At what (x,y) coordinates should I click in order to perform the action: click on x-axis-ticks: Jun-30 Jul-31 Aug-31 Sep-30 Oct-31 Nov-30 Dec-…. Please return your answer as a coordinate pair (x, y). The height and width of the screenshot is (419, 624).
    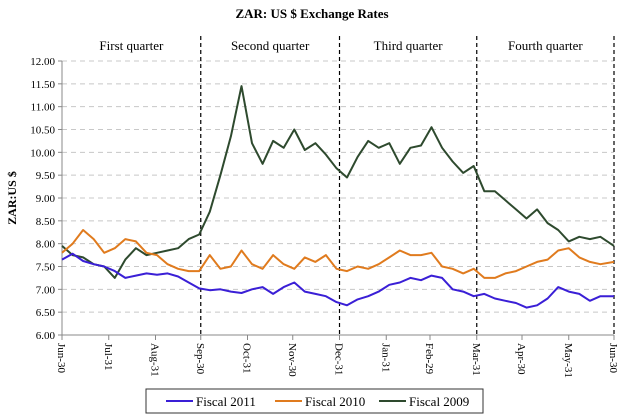
    Looking at the image, I should click on (337, 356).